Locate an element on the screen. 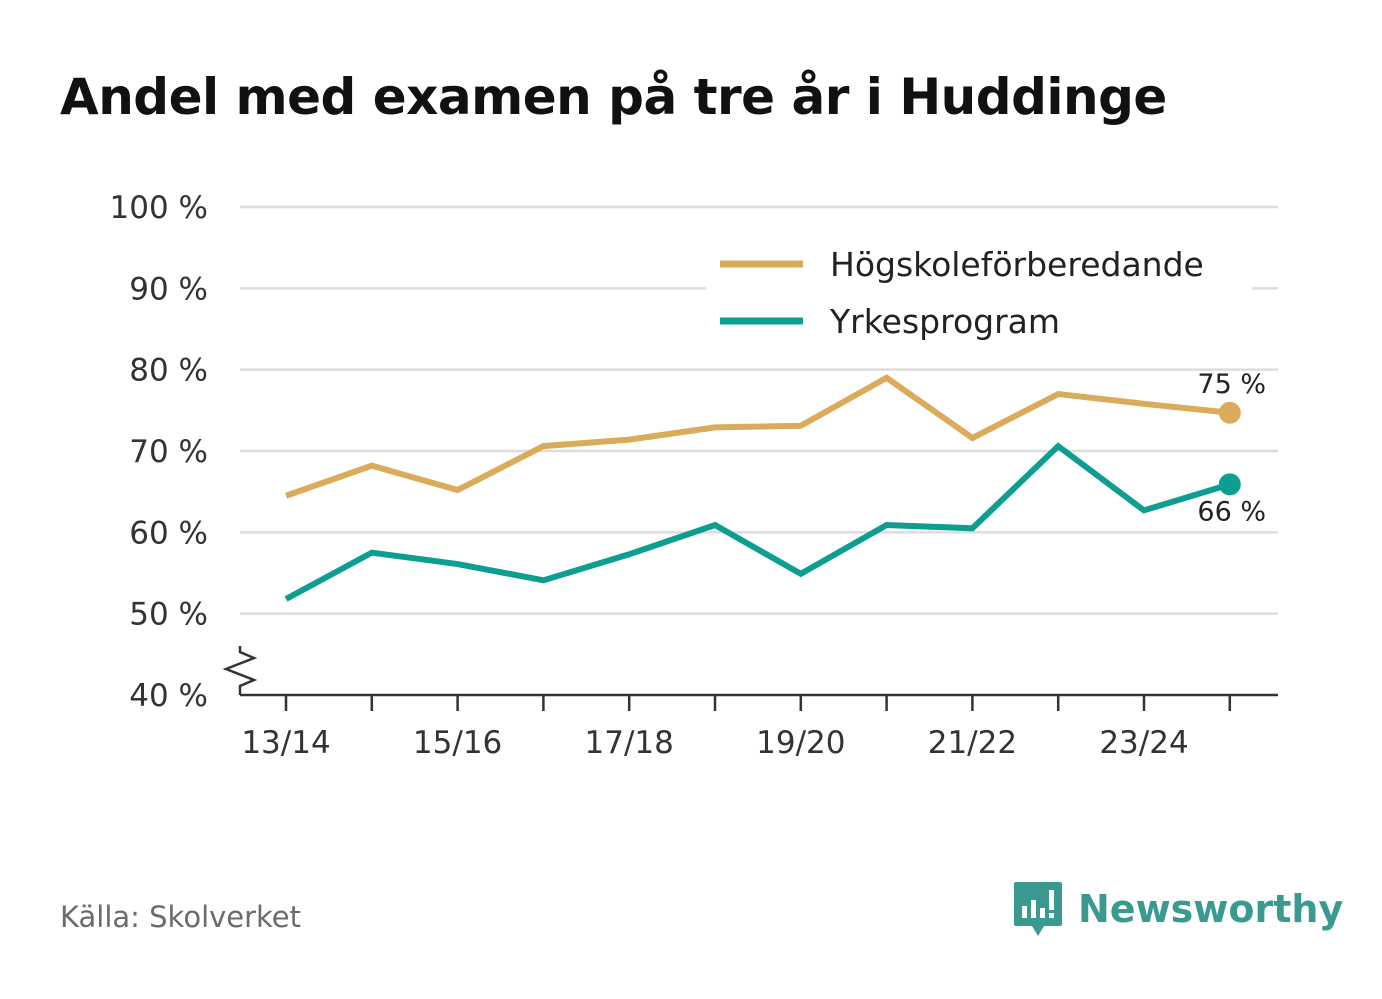 The width and height of the screenshot is (1382, 999). x-tick-label: 17/18 is located at coordinates (629, 743).